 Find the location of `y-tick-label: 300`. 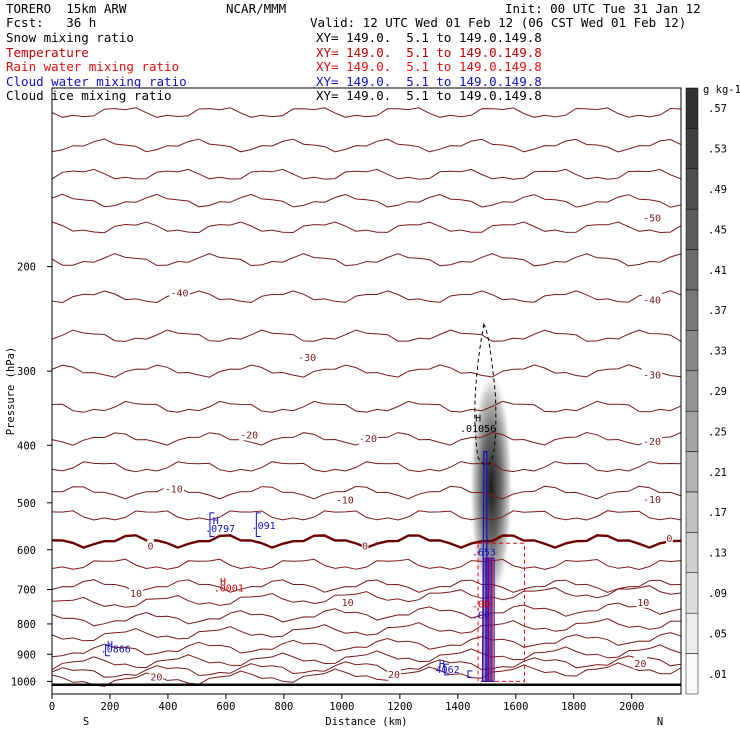

y-tick-label: 300 is located at coordinates (26, 372).